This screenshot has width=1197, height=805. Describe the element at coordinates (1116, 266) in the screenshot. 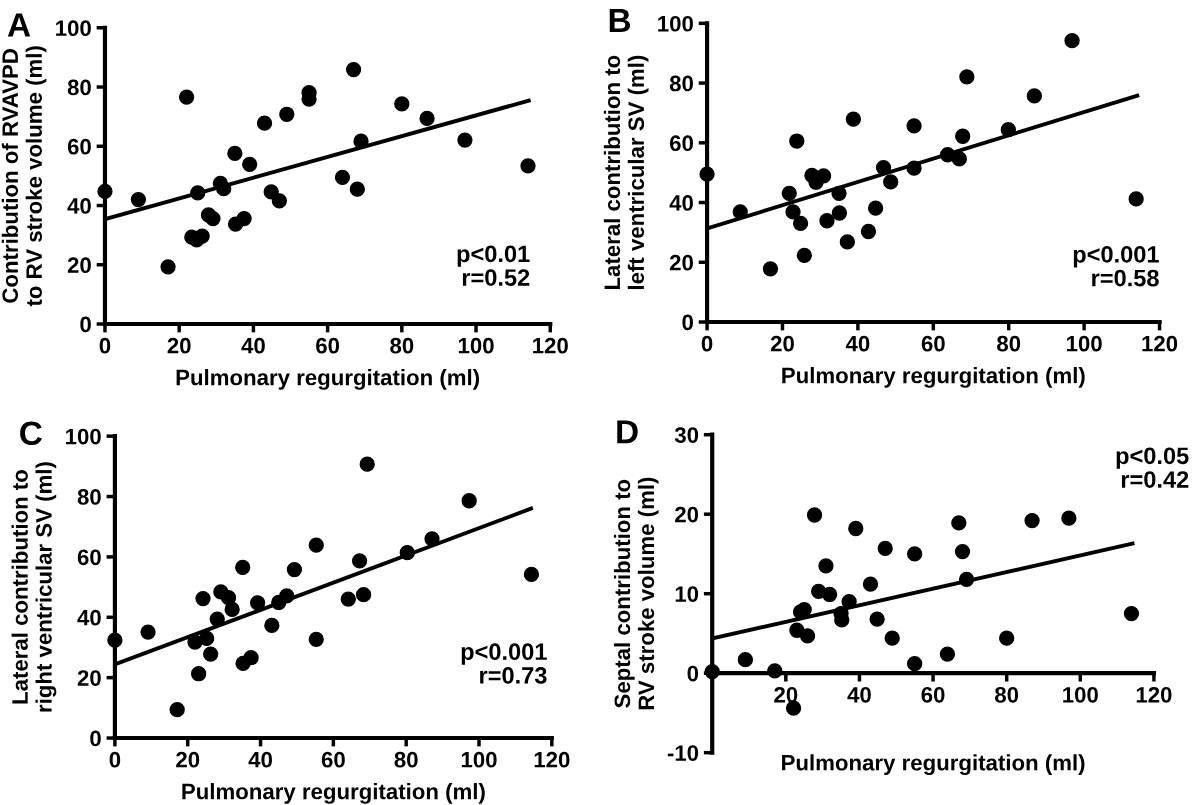

I see `annotation: p<0.001 r=0.58` at that location.